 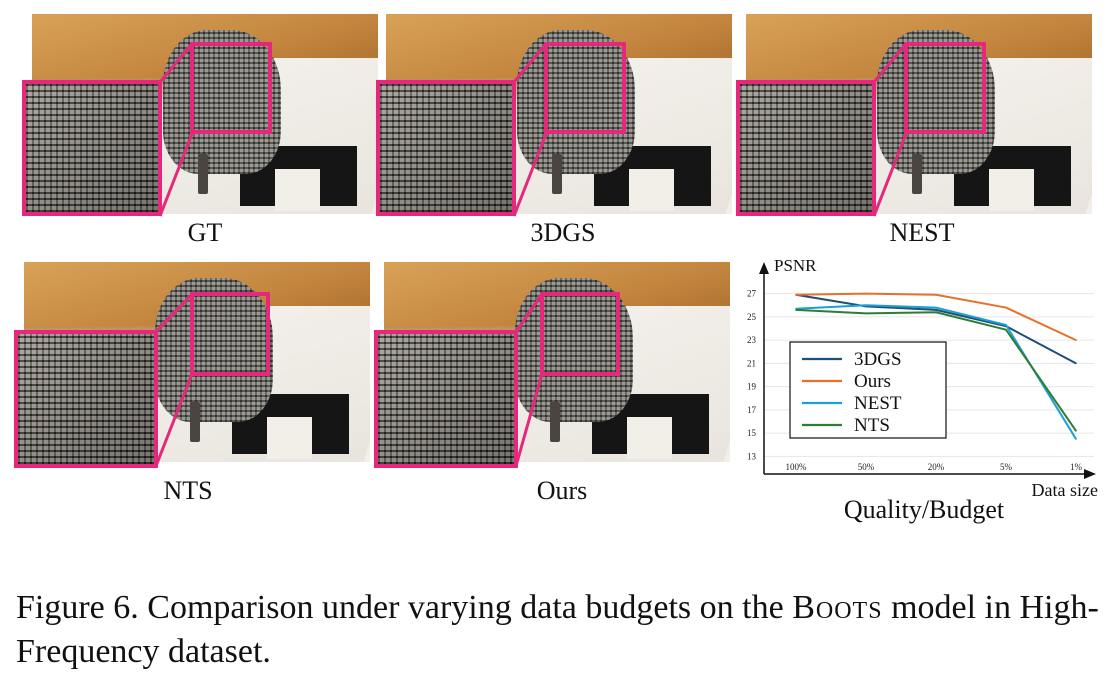 I want to click on x-tick-label: 100%, so click(x=797, y=467).